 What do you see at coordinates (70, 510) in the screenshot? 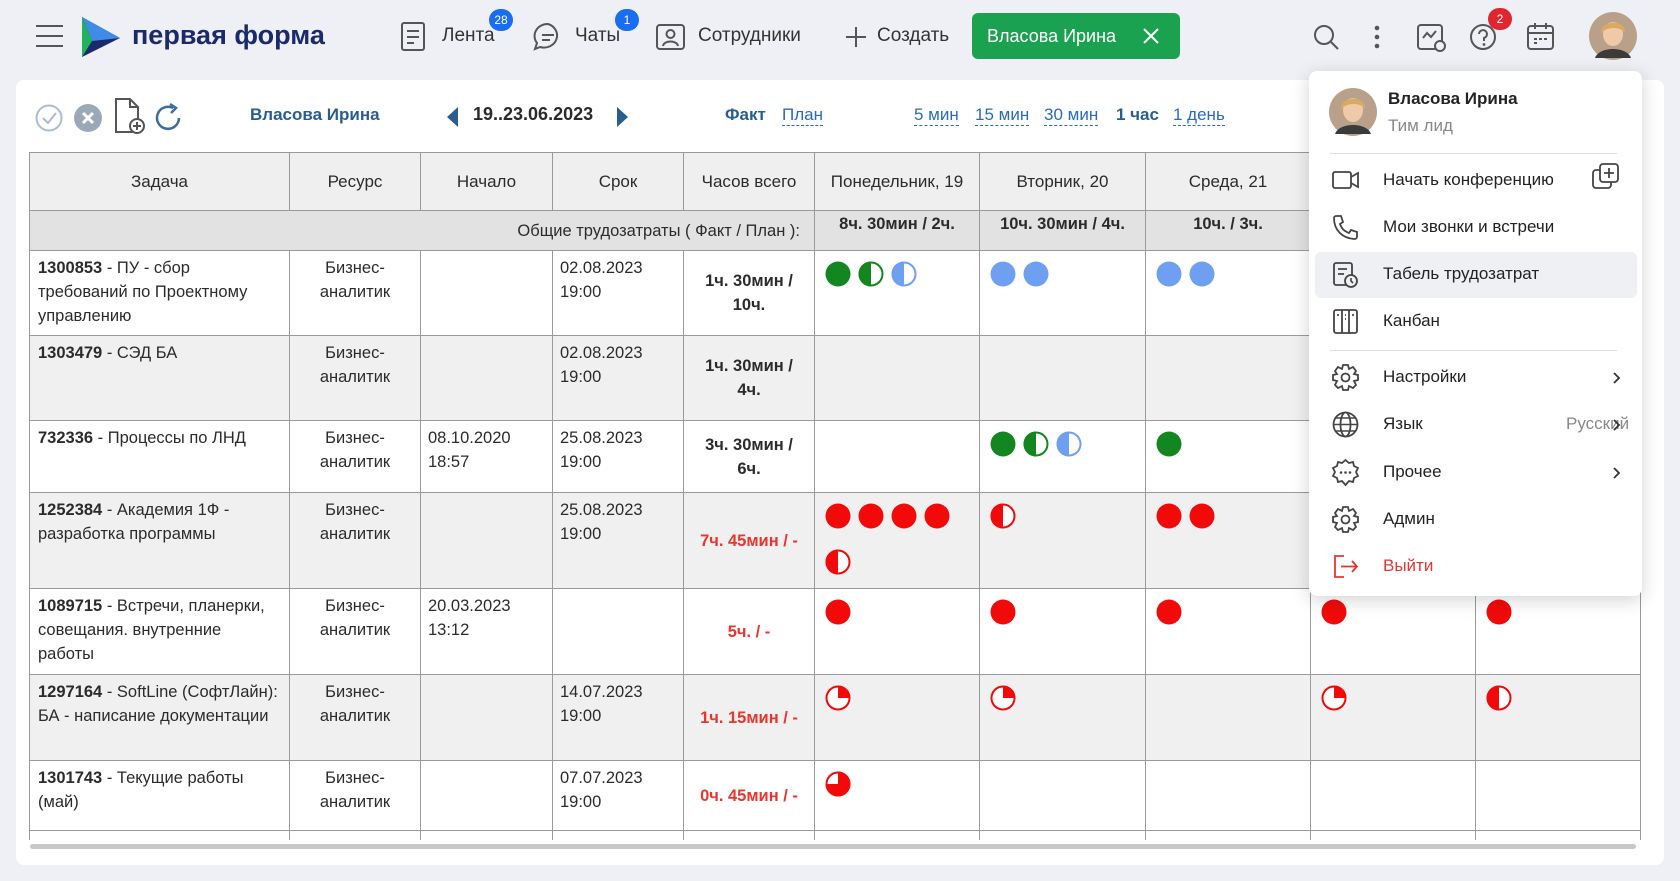
I see `task-id: 1252384` at bounding box center [70, 510].